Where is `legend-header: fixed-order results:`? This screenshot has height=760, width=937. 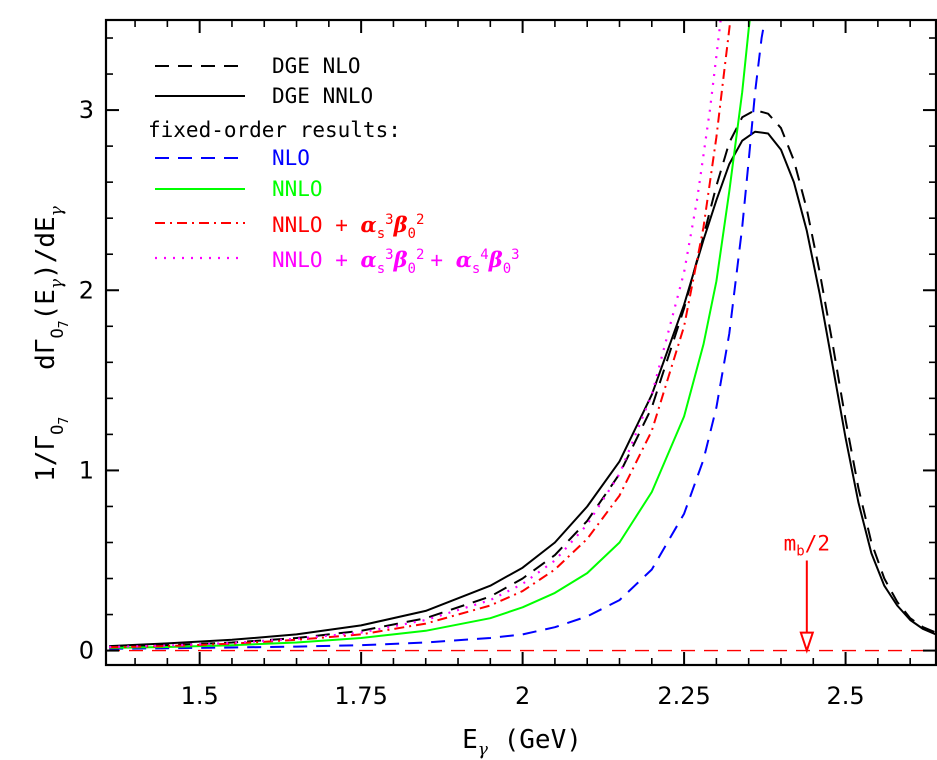 legend-header: fixed-order results: is located at coordinates (274, 130).